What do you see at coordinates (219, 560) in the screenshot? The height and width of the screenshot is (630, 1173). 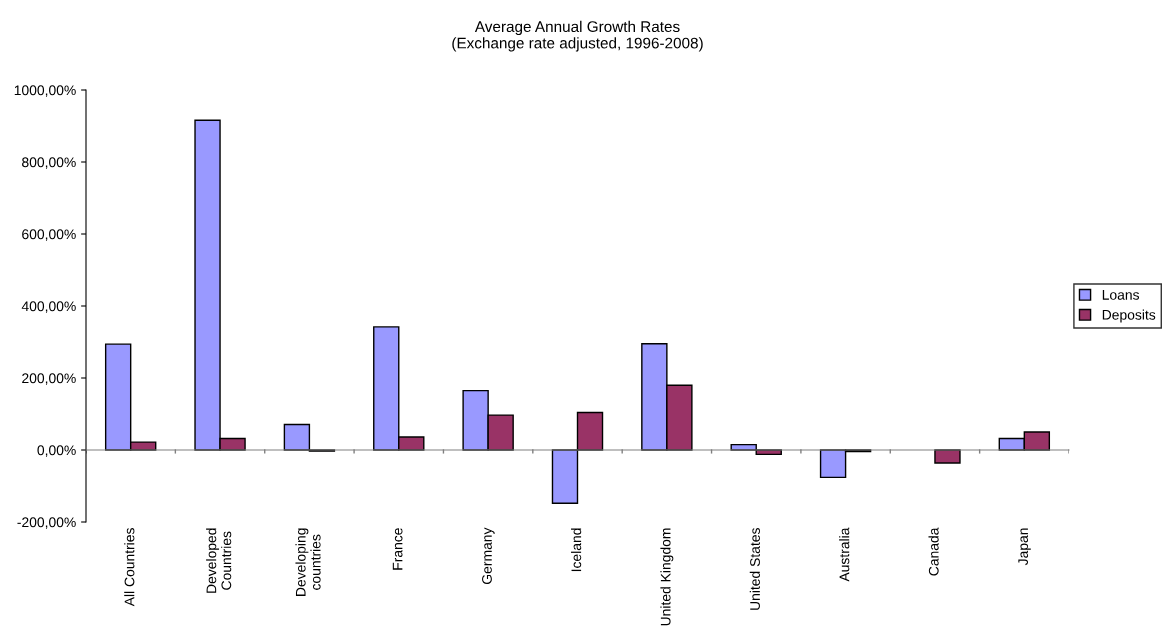 I see `x-tick-label: Developed Countries` at bounding box center [219, 560].